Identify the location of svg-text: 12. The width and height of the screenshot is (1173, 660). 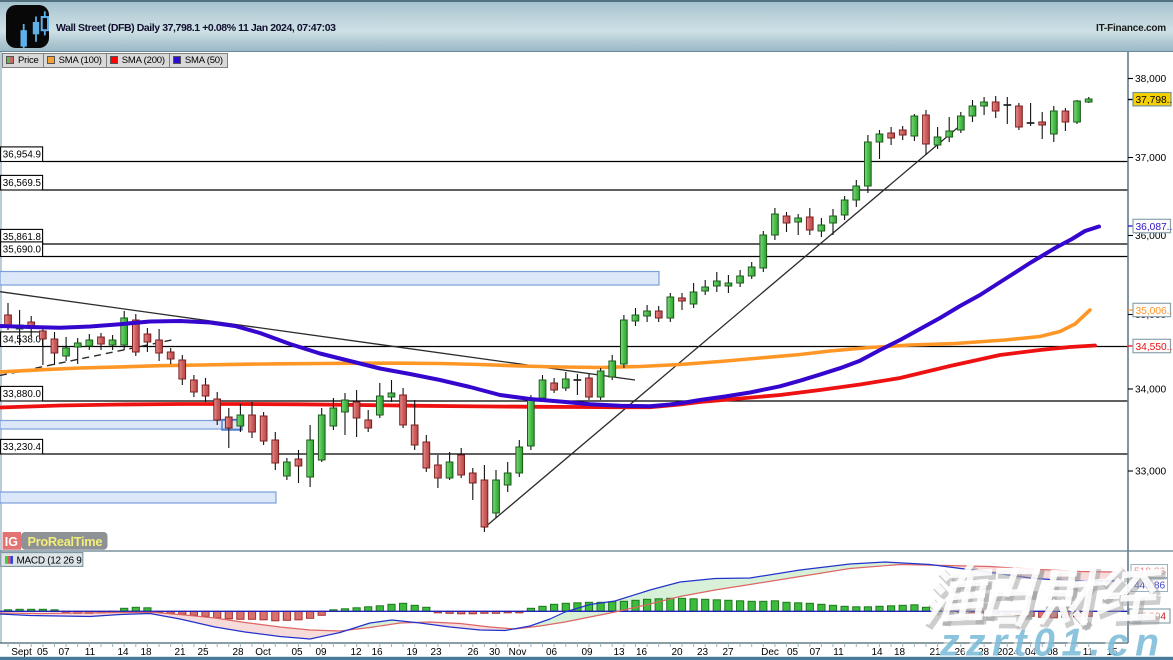
(356, 652).